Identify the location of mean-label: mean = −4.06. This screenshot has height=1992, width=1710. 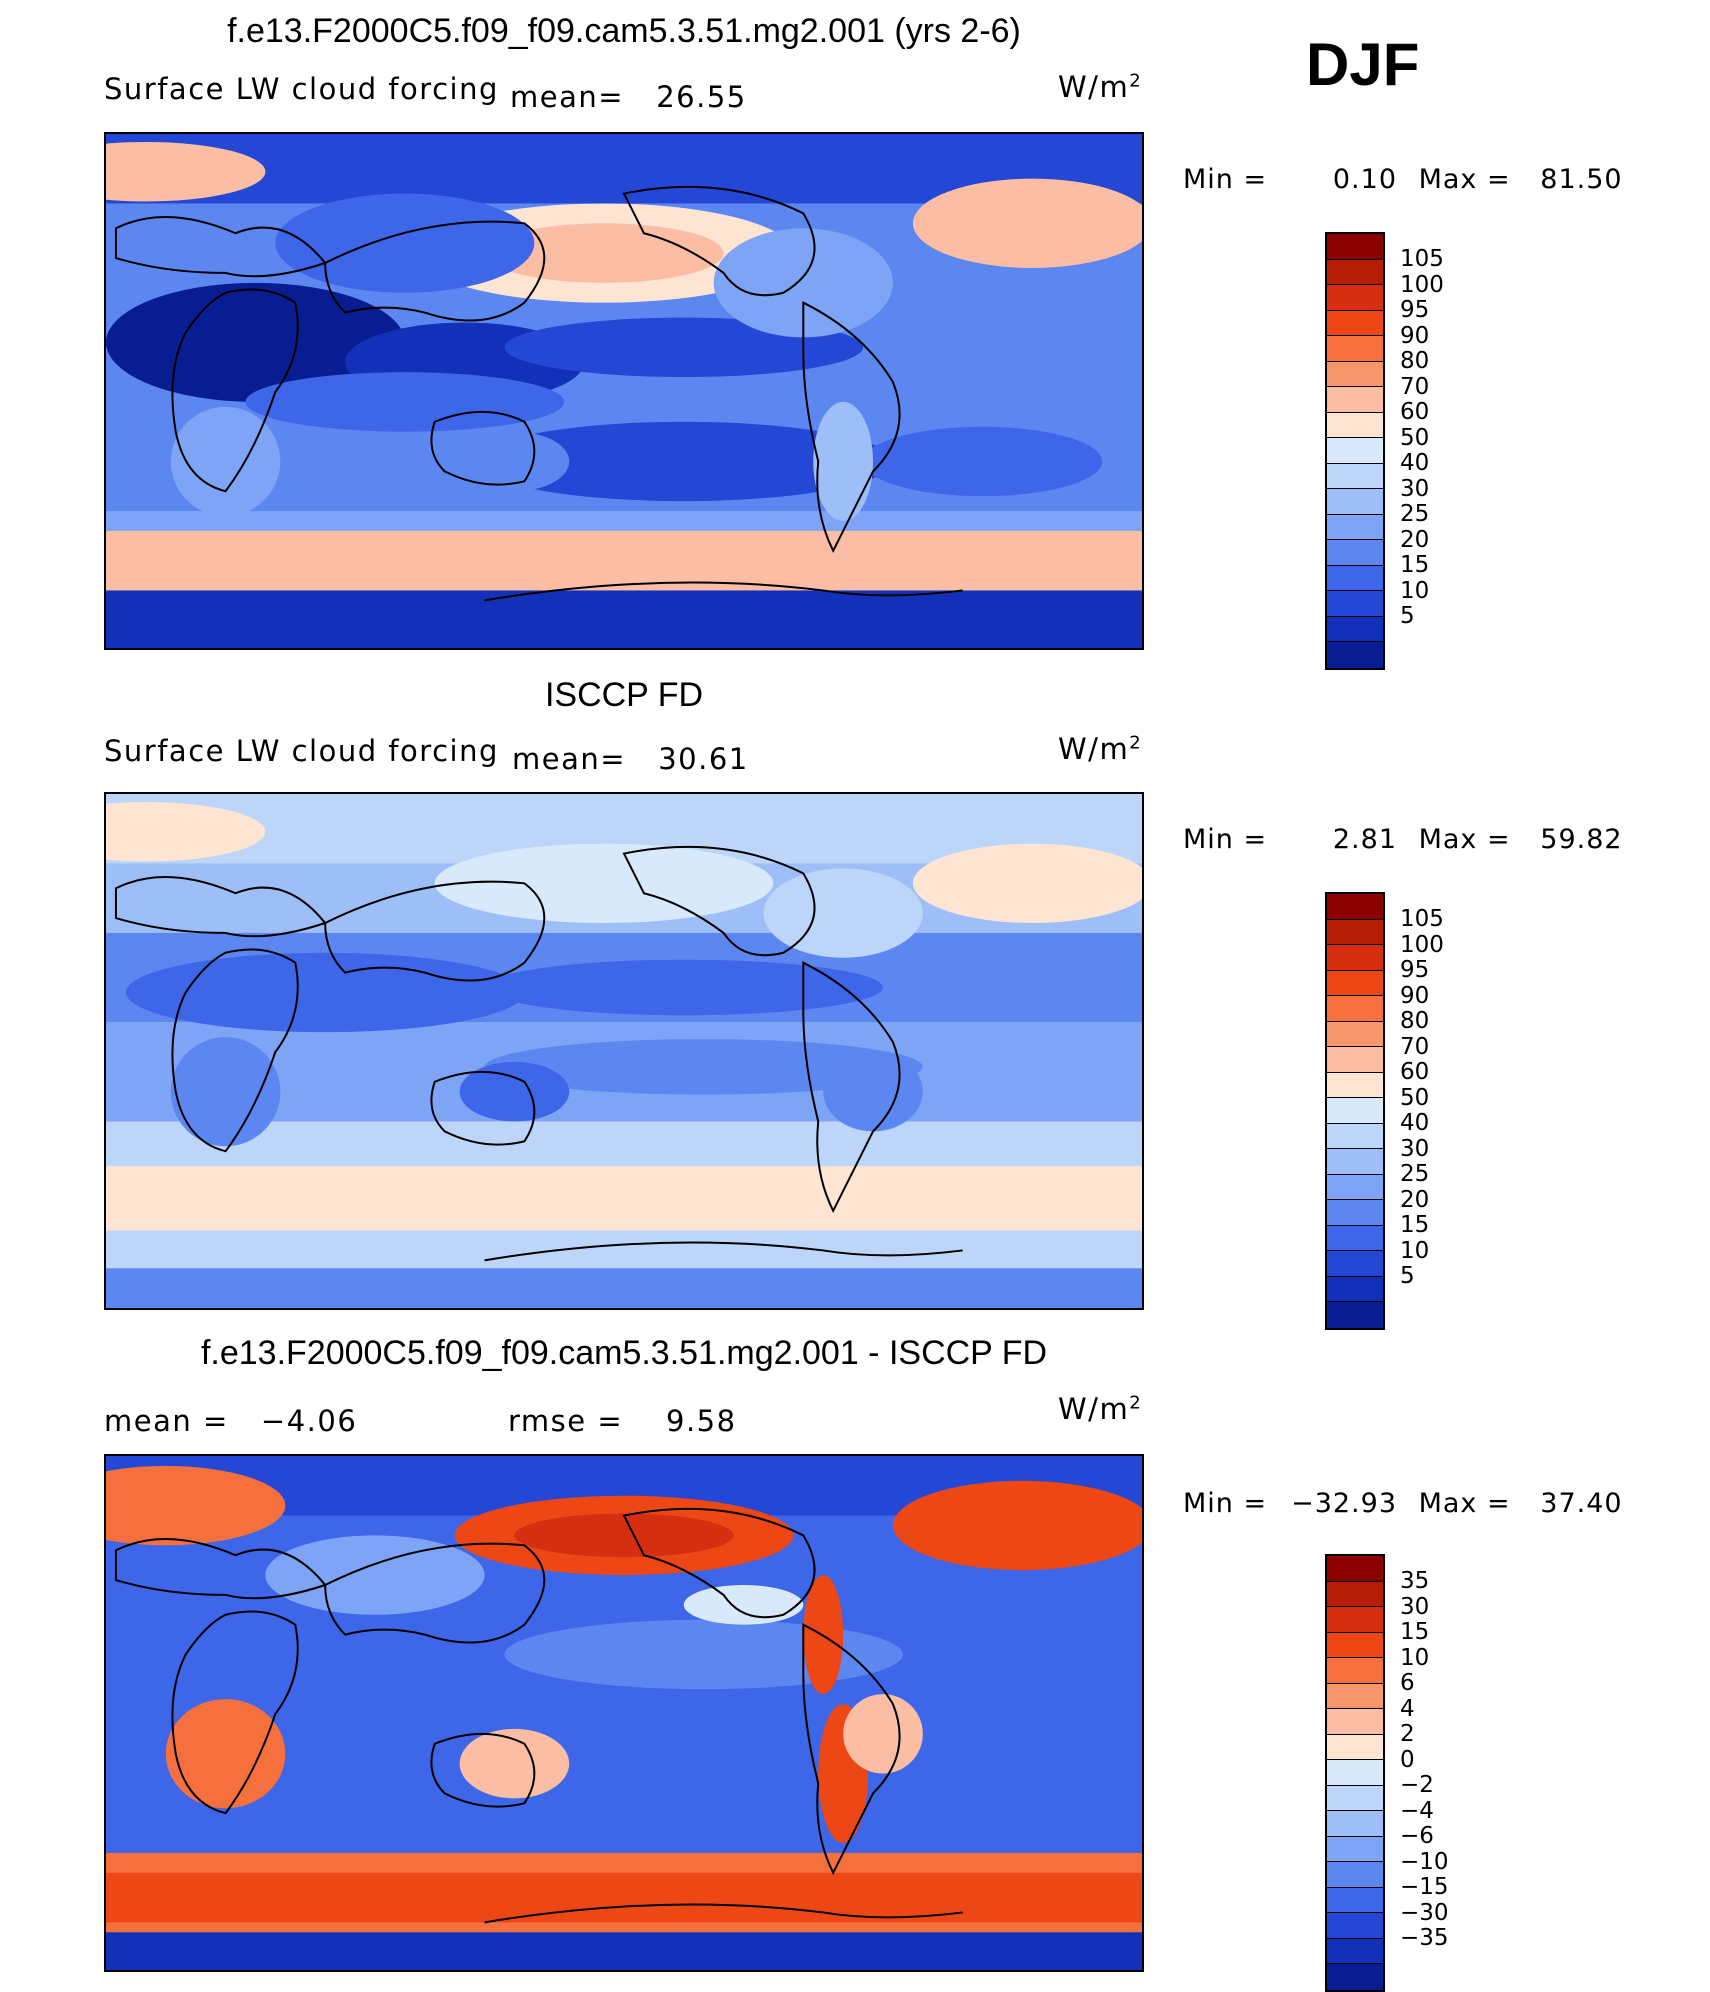
(231, 1421).